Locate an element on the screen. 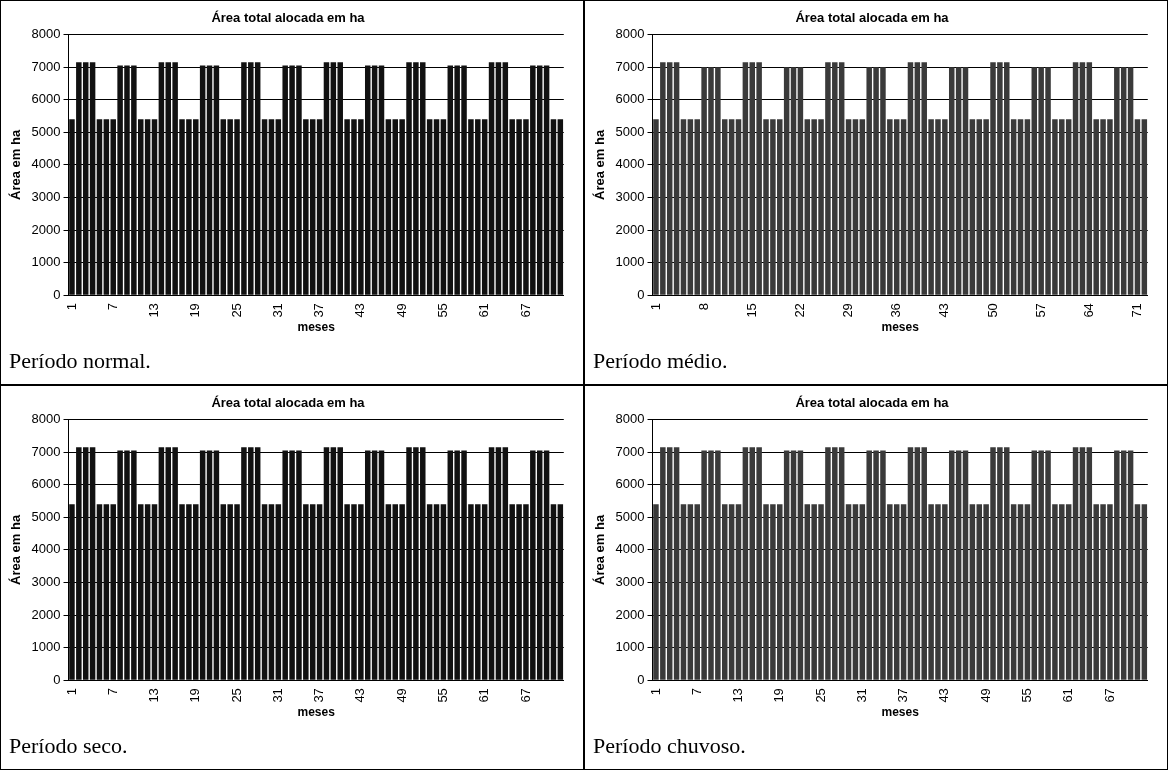  x-tick-label: 13 is located at coordinates (738, 695).